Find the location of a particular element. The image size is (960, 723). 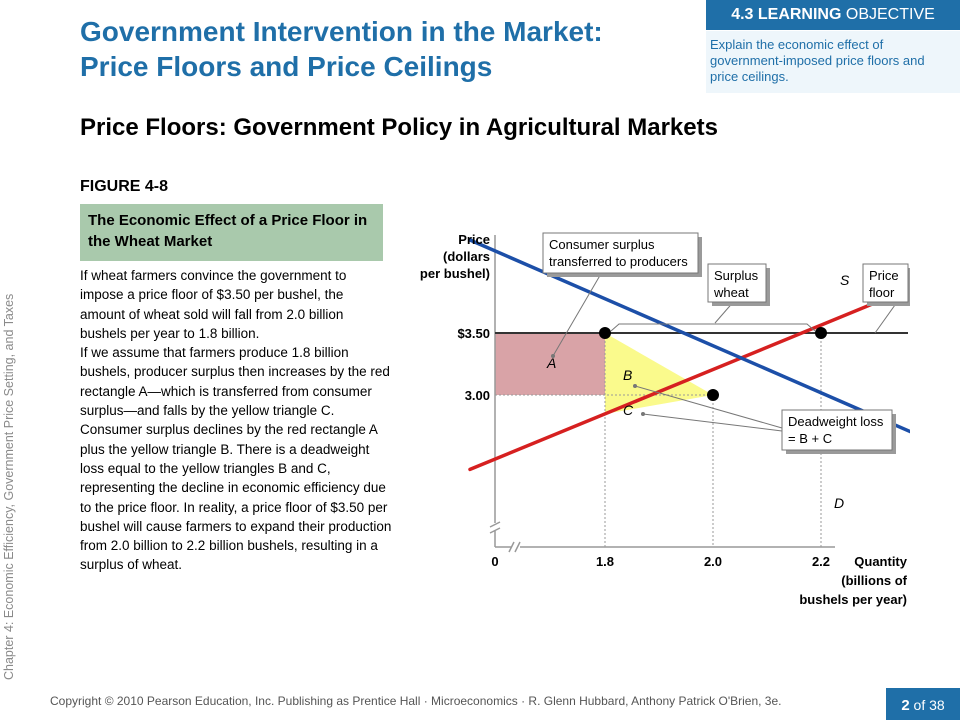

x-origin-label: 0 is located at coordinates (494, 561).